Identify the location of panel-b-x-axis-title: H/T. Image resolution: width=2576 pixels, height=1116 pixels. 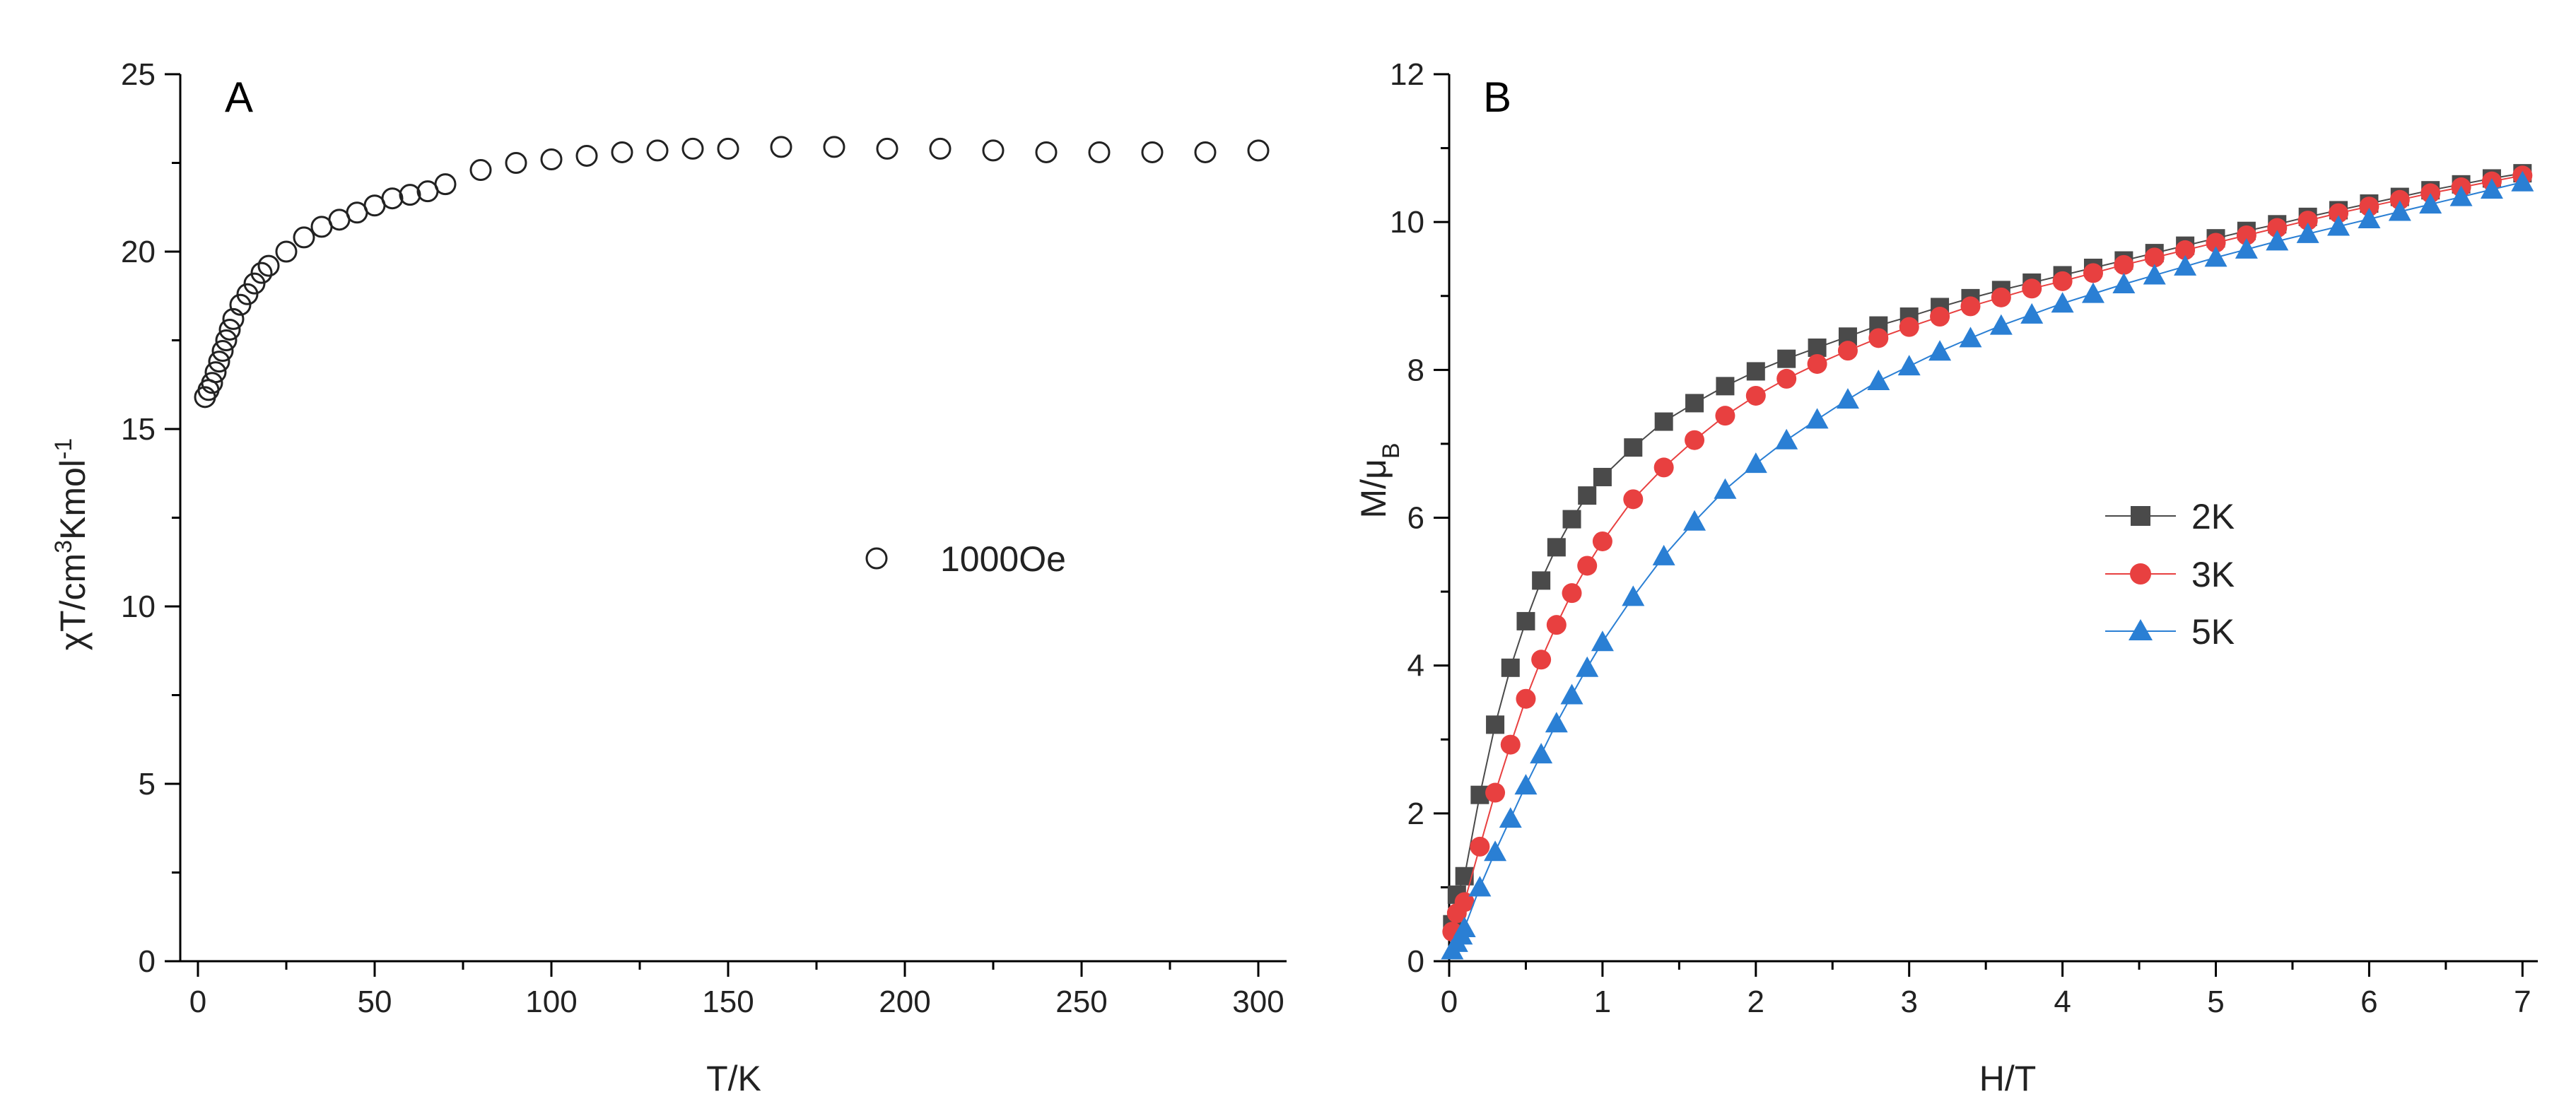
(2008, 1078).